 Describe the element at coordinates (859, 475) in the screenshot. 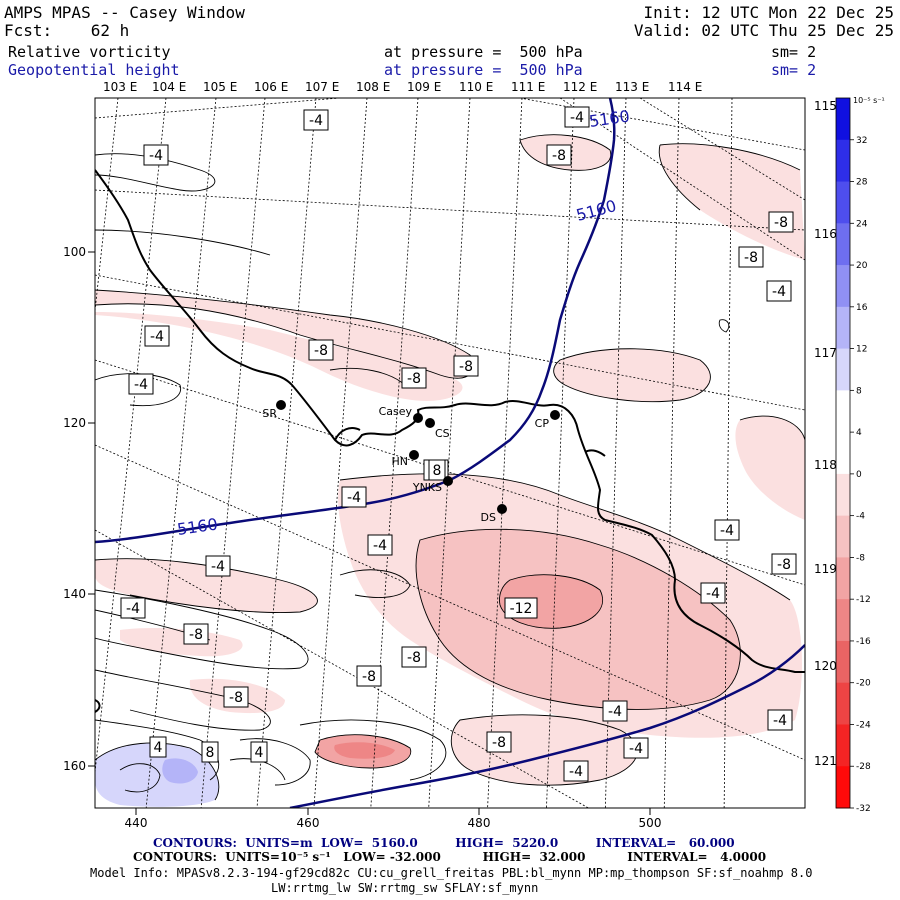

I see `colorbar-tick-label: 0` at that location.